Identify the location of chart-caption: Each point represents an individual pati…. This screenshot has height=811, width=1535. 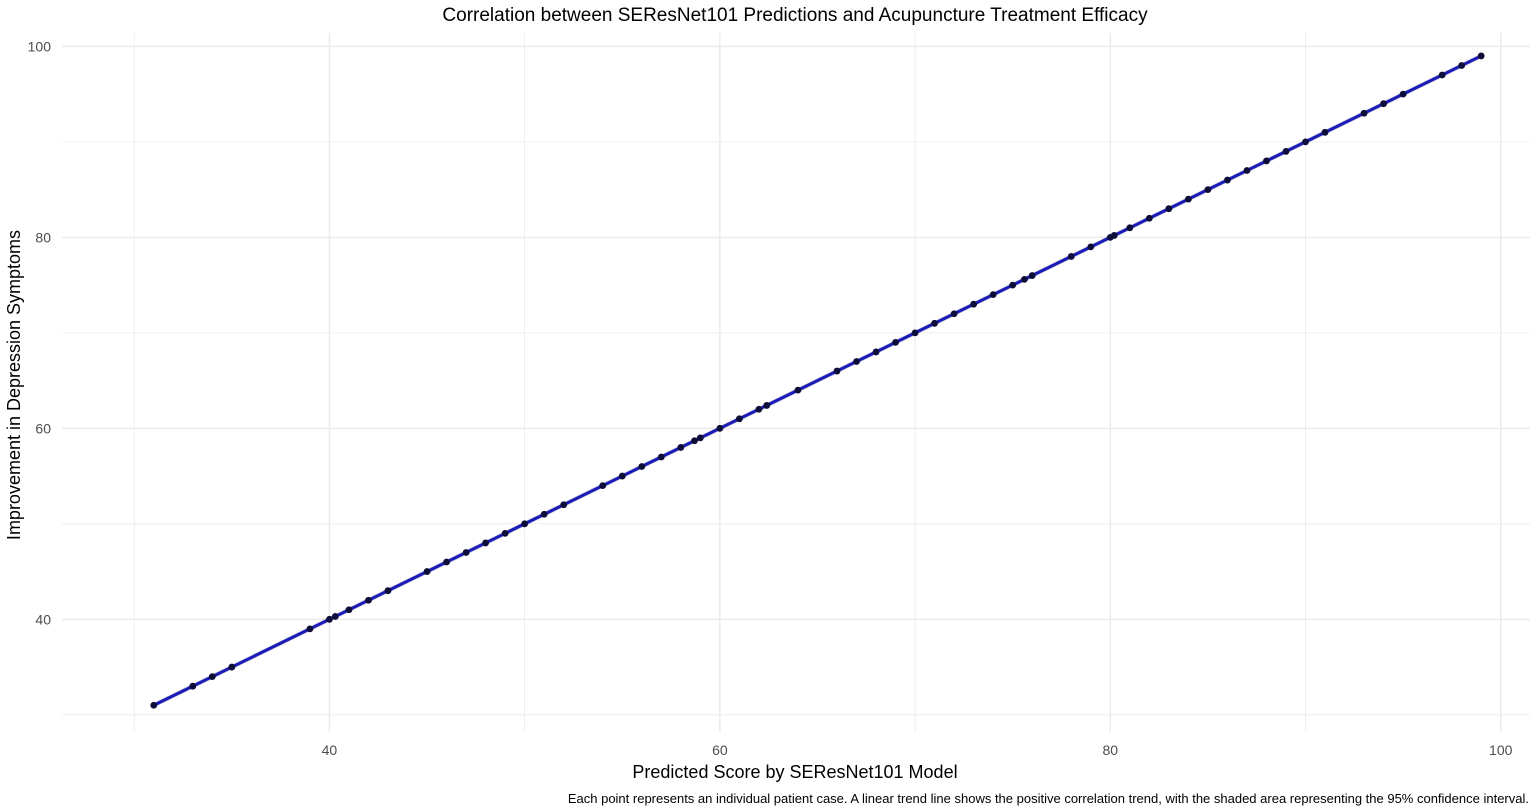
(1048, 798).